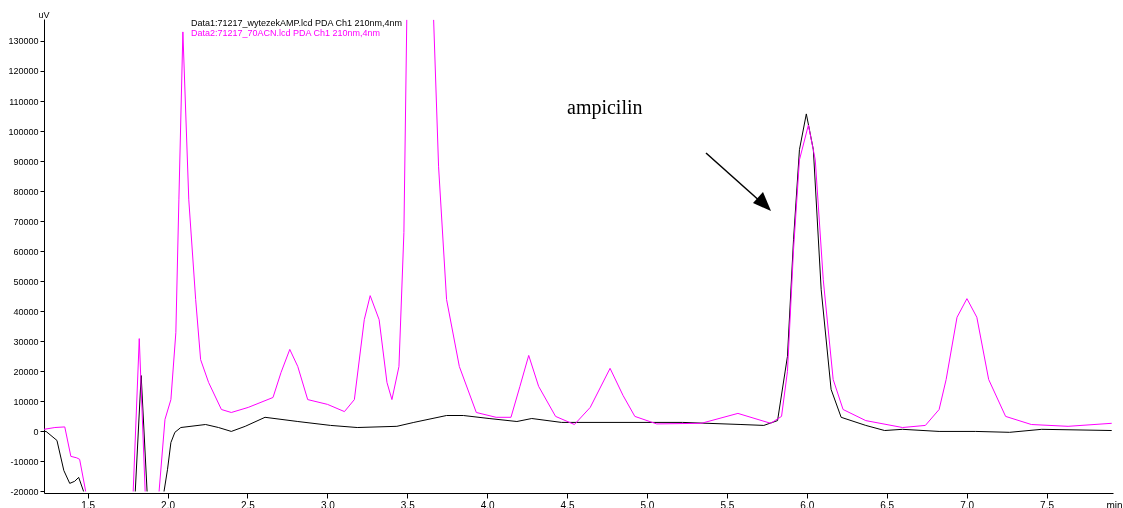 This screenshot has width=1123, height=508. Describe the element at coordinates (23, 41) in the screenshot. I see `y-tick-label: 130000` at that location.